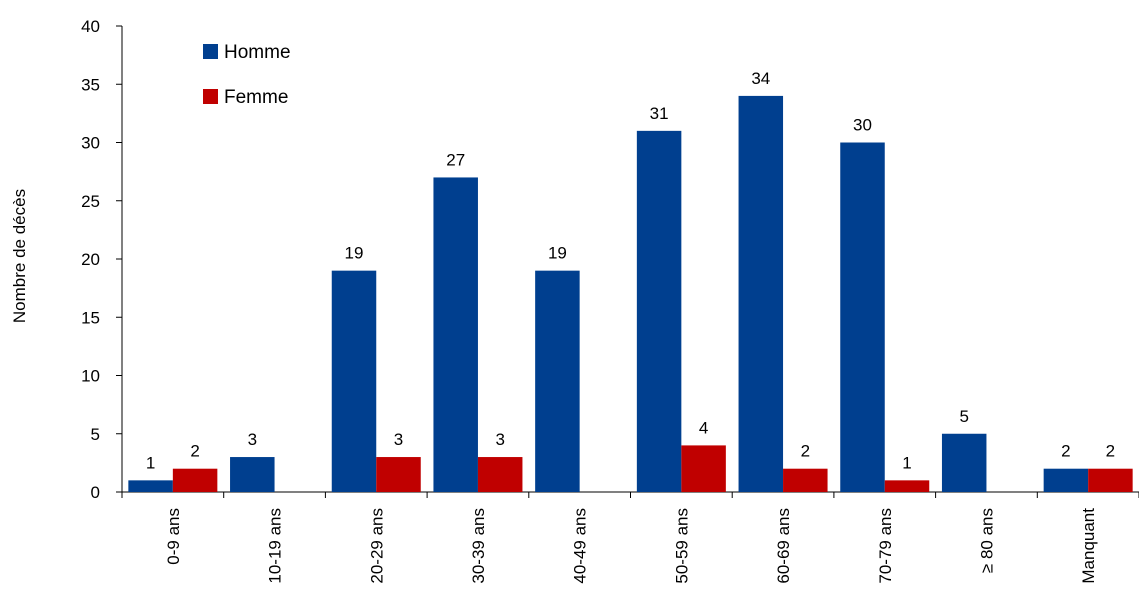 This screenshot has width=1139, height=613. Describe the element at coordinates (90, 26) in the screenshot. I see `y-tick-label: 40` at that location.